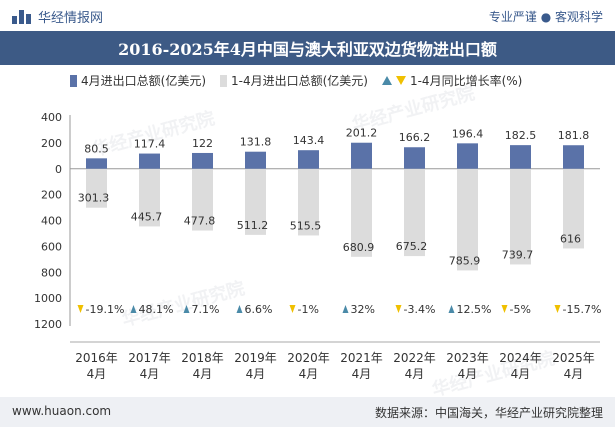 The image size is (615, 427). I want to click on brand: 华经情报网, so click(57, 16).